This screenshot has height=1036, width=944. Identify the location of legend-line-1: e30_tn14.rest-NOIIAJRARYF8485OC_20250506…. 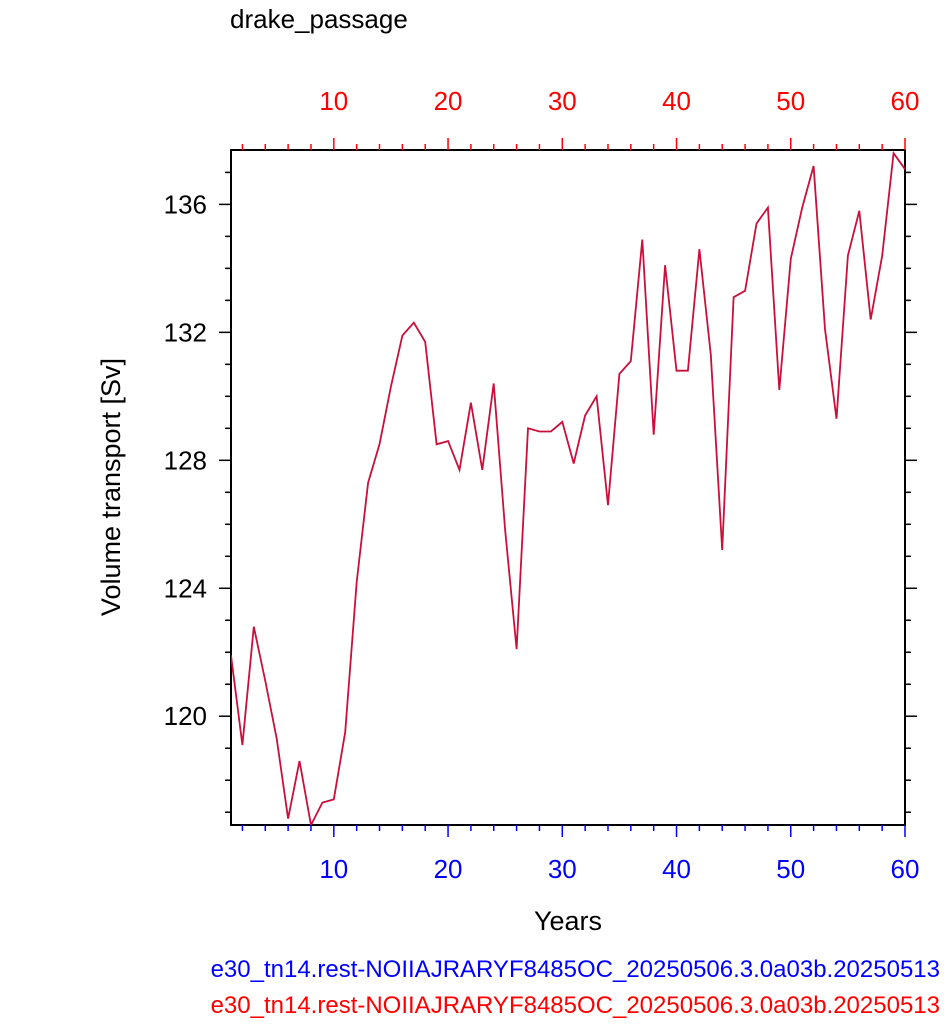
(575, 970).